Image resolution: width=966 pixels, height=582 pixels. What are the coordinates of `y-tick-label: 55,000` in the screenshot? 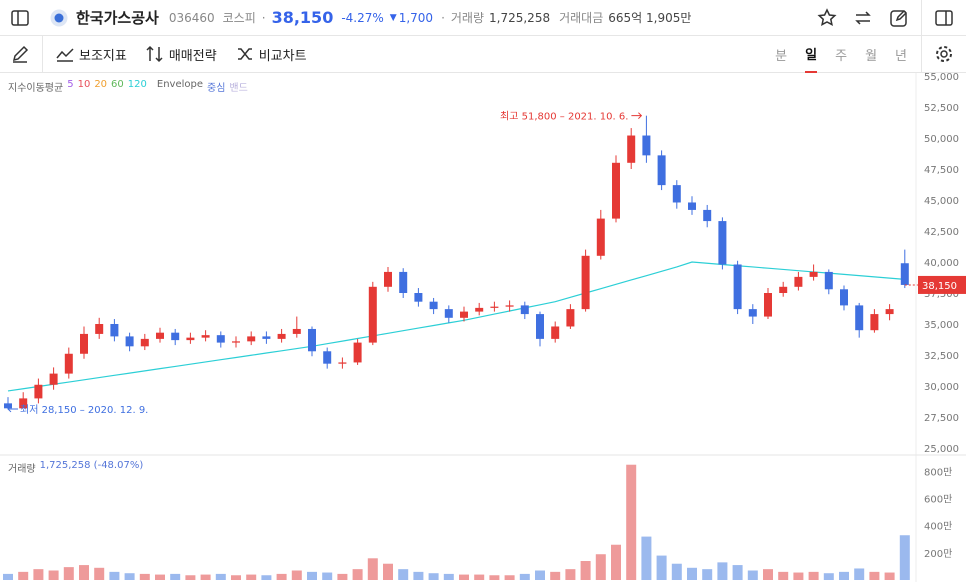 It's located at (941, 78).